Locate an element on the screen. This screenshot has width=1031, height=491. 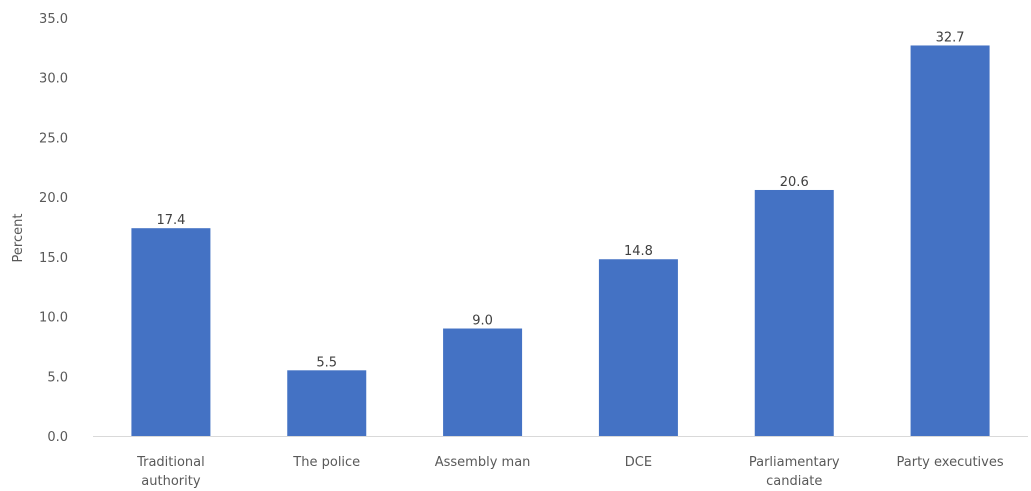
x-category-label: Traditional is located at coordinates (170, 462).